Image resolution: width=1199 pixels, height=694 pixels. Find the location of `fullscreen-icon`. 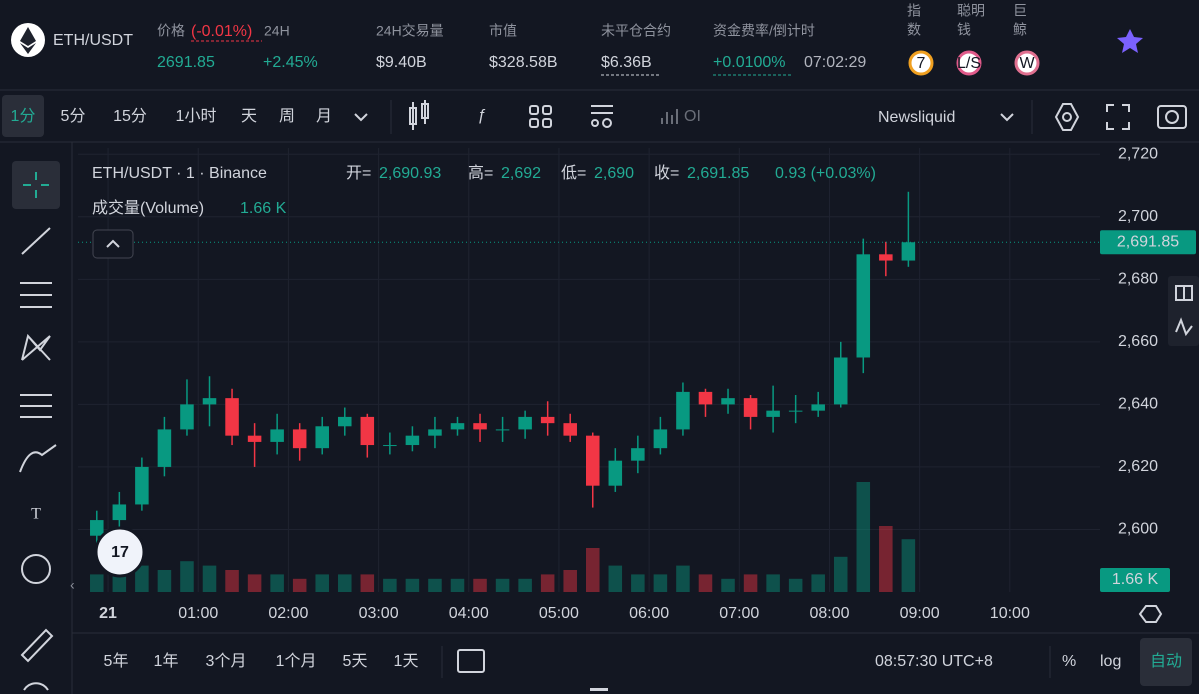

fullscreen-icon is located at coordinates (1118, 117).